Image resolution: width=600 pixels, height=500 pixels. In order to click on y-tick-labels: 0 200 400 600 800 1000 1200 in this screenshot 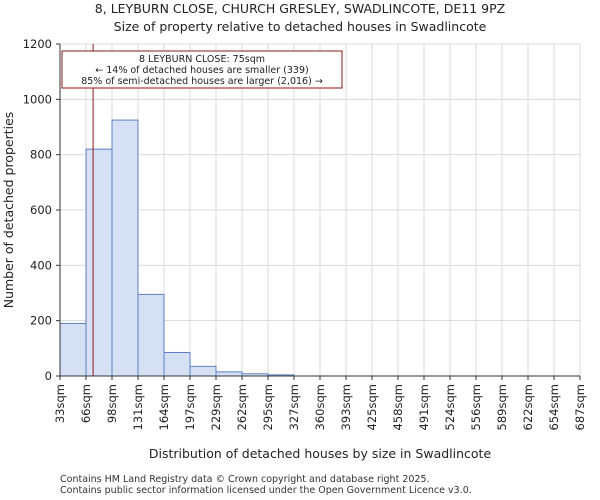, I will do `click(41, 210)`.